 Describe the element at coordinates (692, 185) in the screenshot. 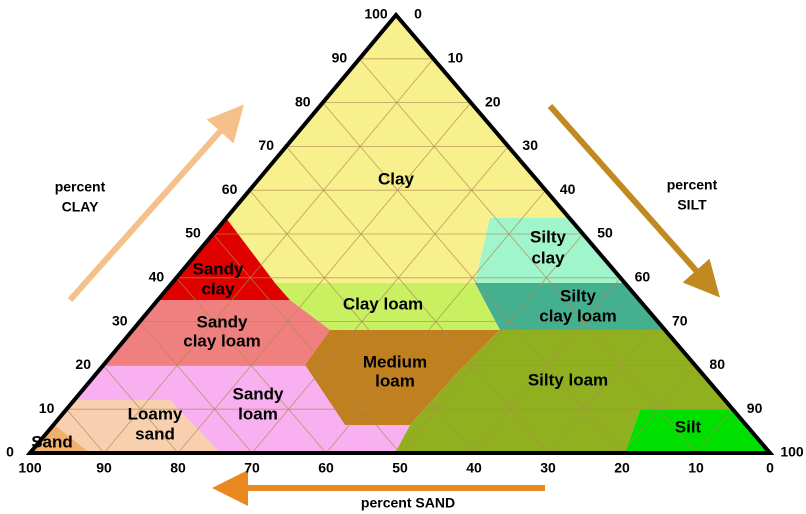

I see `silt-axis-label: percent` at that location.